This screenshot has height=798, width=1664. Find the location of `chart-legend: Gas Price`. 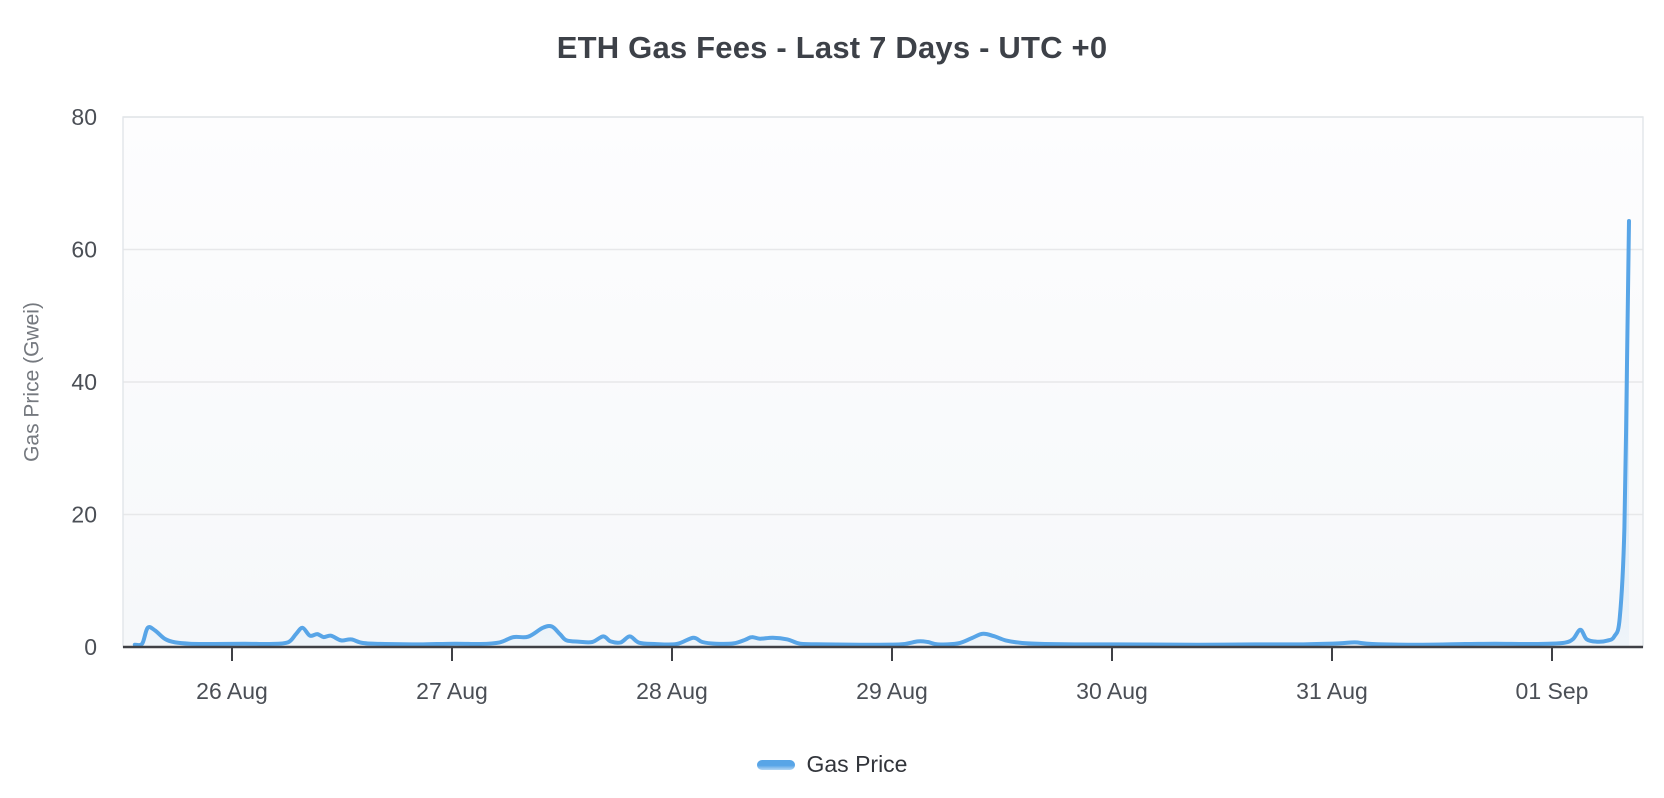

chart-legend: Gas Price is located at coordinates (832, 764).